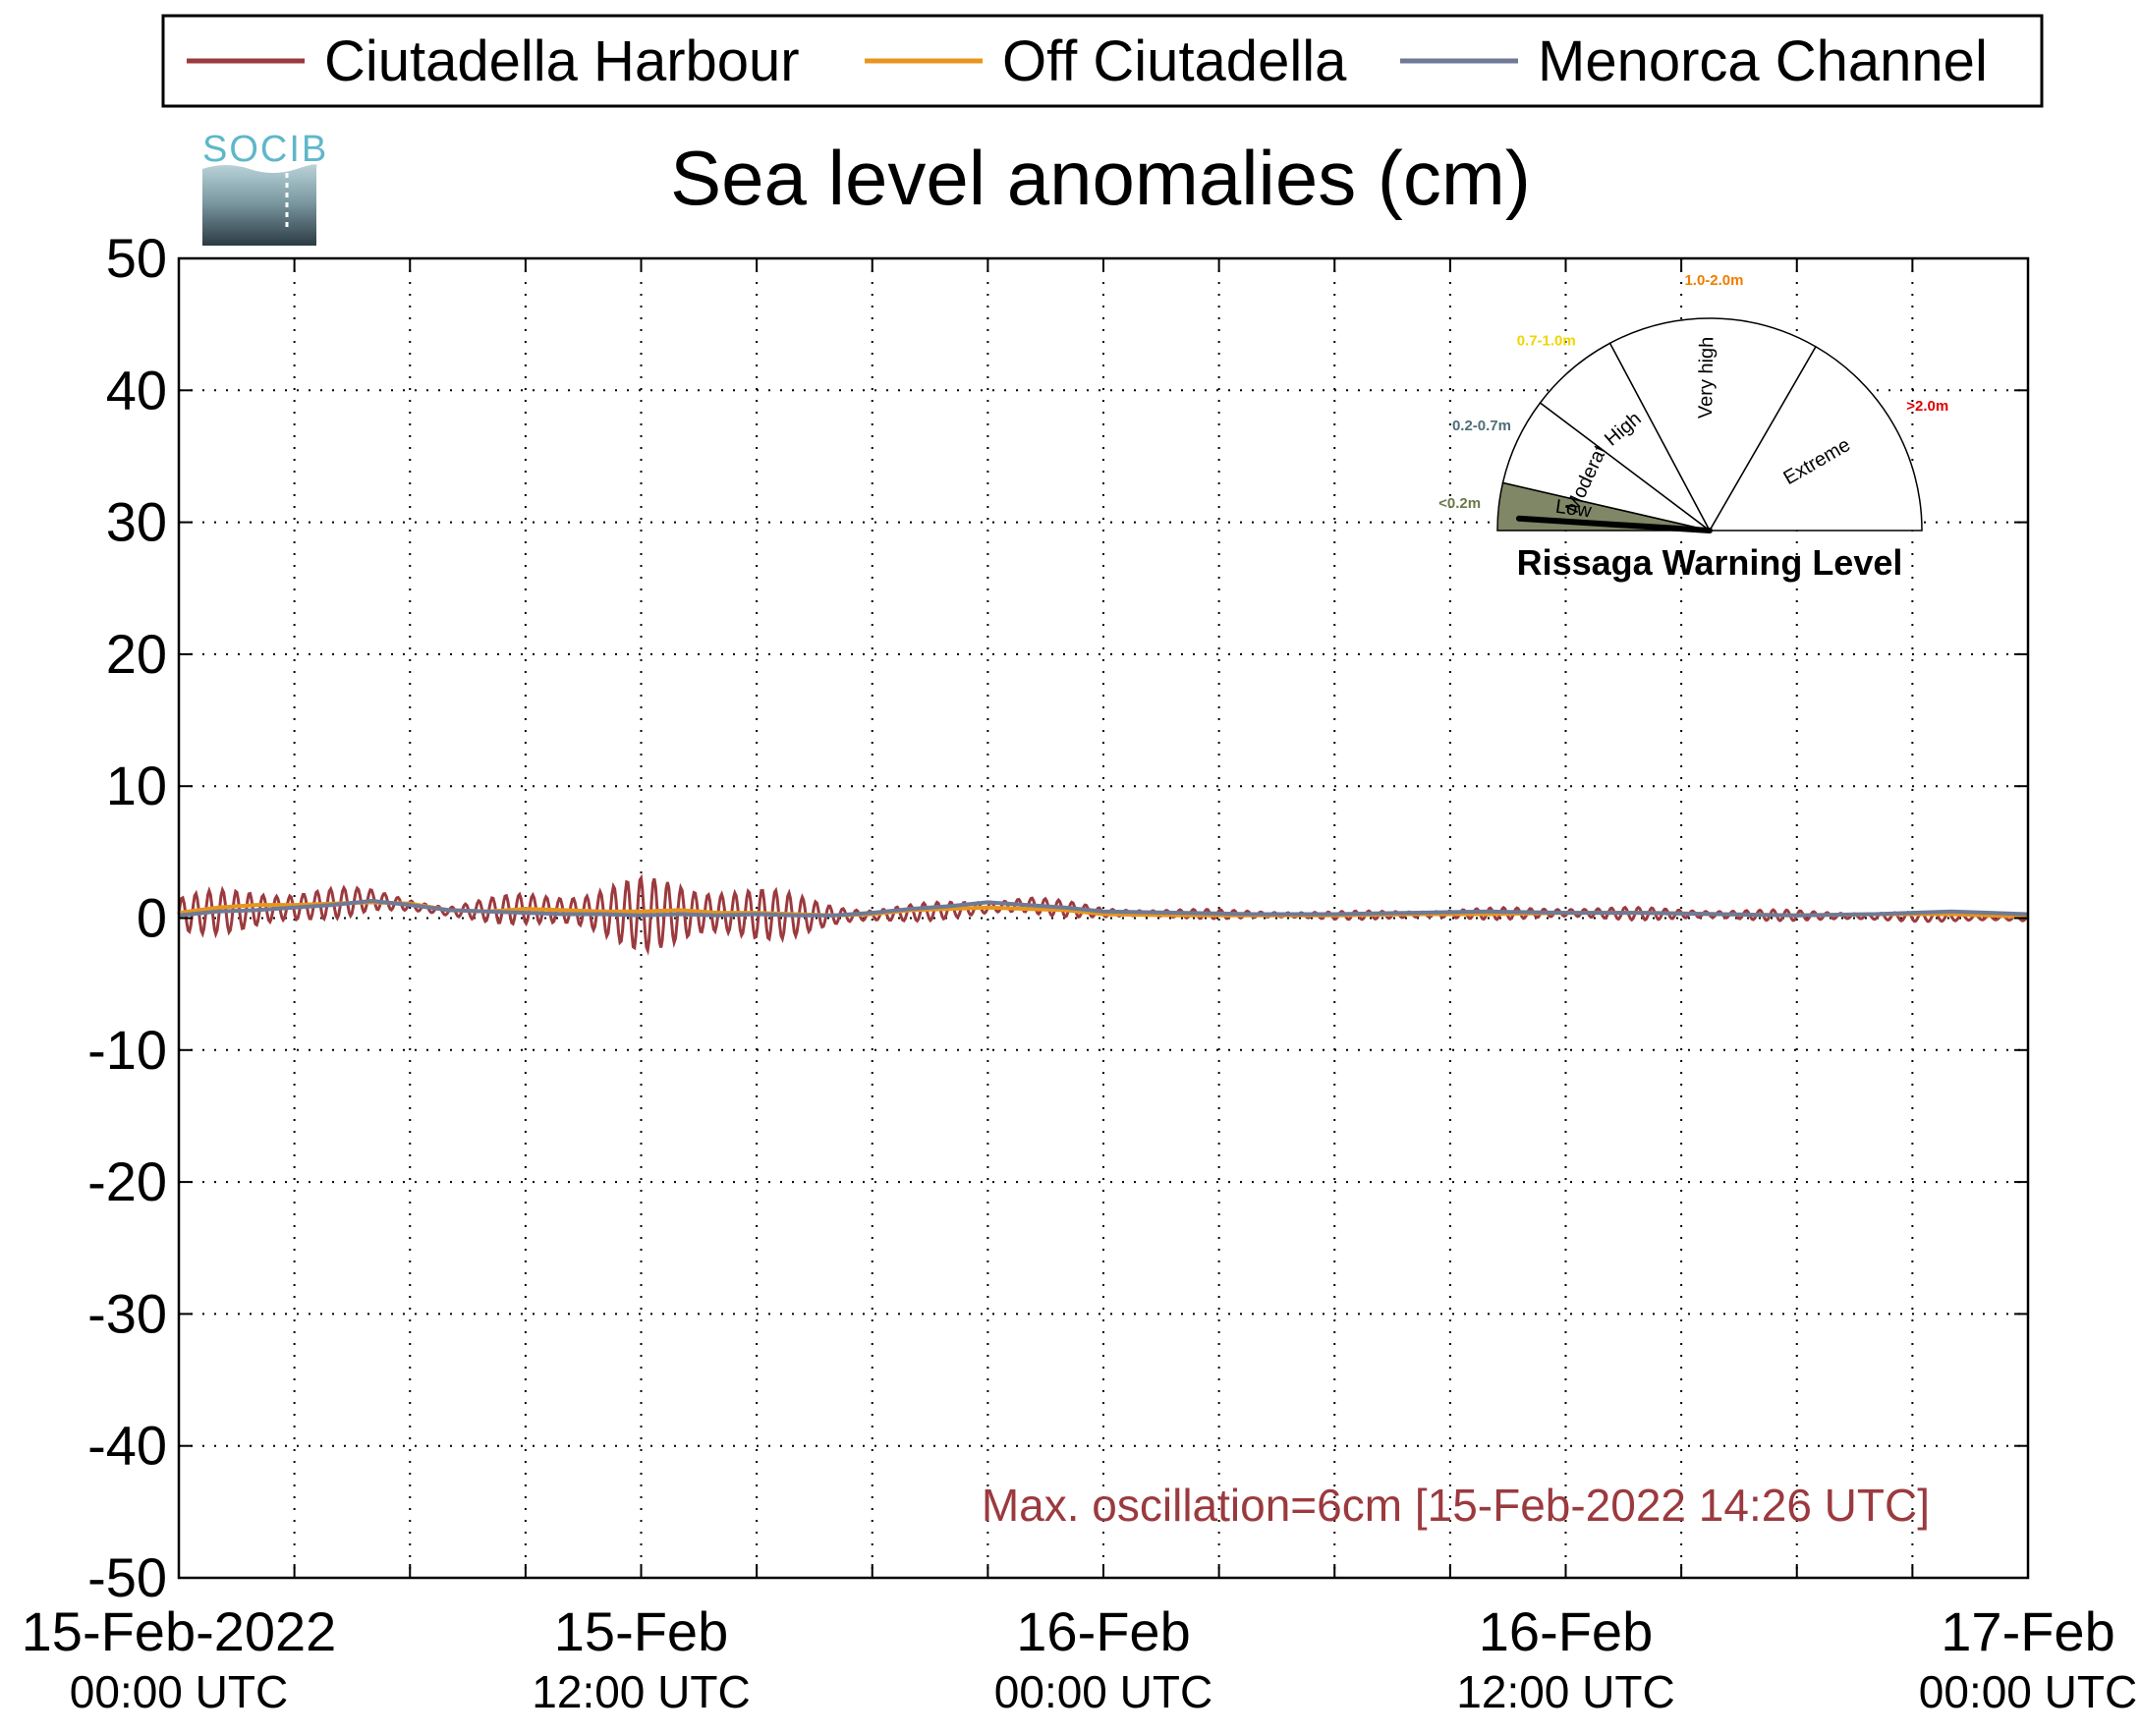 The height and width of the screenshot is (1736, 2141). I want to click on y-tick-label: -10, so click(127, 1050).